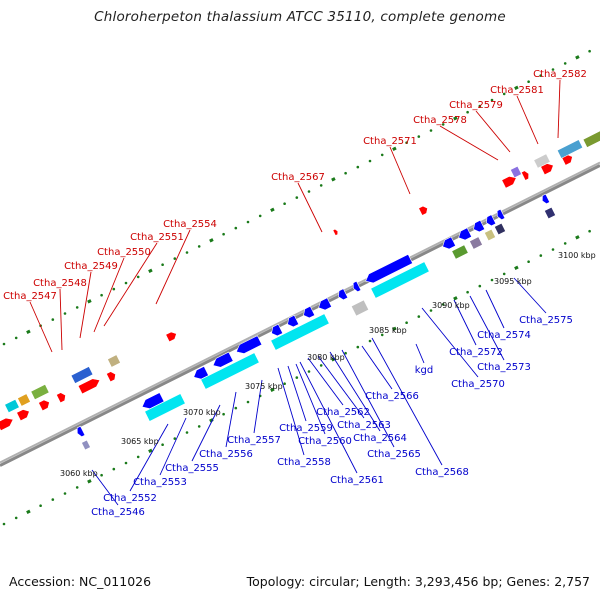  Describe the element at coordinates (326, 357) in the screenshot. I see `scale-label: 3080 kbp` at that location.